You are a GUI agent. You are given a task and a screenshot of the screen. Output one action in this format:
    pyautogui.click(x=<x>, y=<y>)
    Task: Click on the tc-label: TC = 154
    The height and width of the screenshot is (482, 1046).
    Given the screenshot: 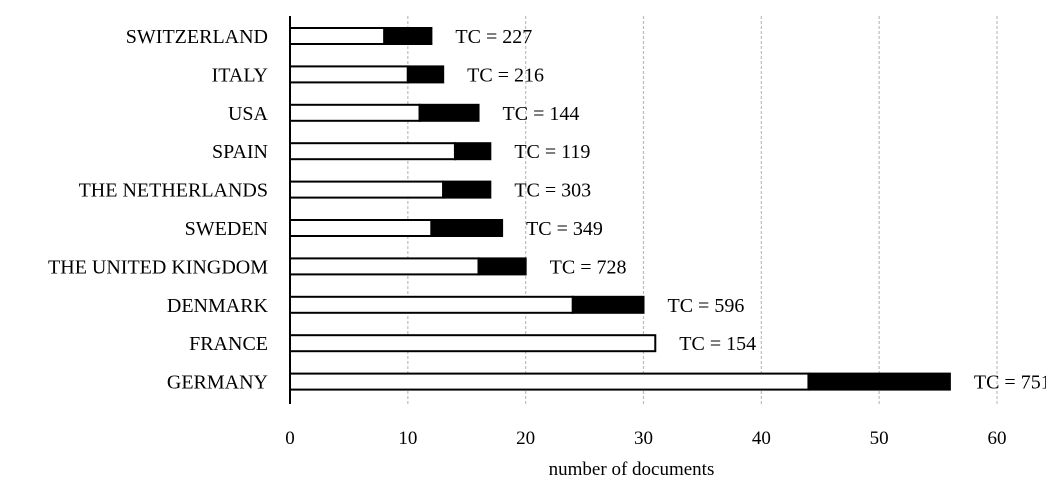 What is the action you would take?
    pyautogui.click(x=717, y=344)
    